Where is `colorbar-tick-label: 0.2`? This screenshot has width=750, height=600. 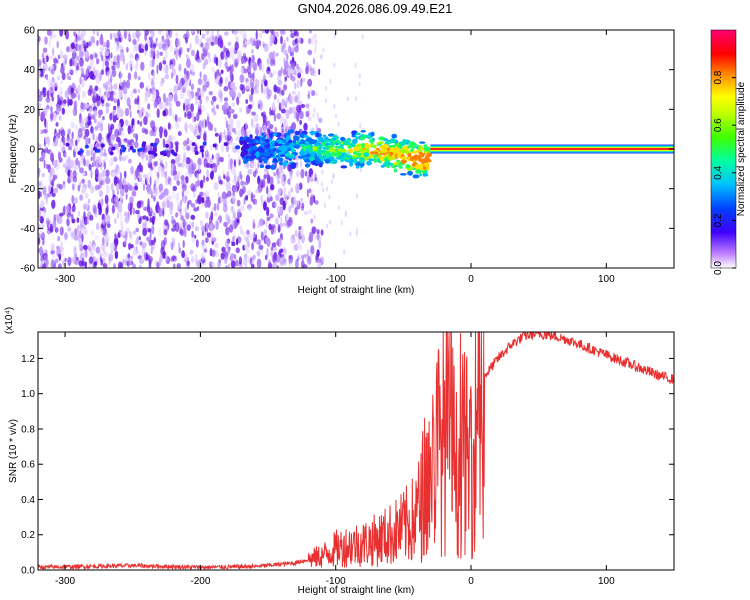
colorbar-tick-label: 0.2 is located at coordinates (718, 220).